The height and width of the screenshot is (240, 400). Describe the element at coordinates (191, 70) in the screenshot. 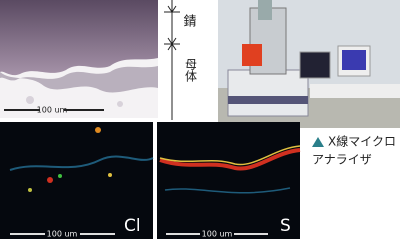

I see `base-label: 母体` at that location.